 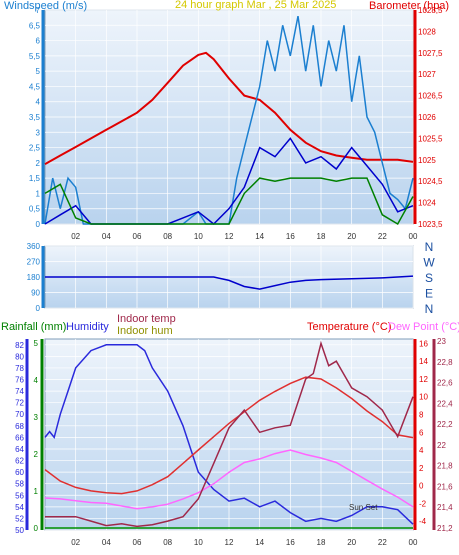 I want to click on compass-label: S, so click(x=429, y=278).